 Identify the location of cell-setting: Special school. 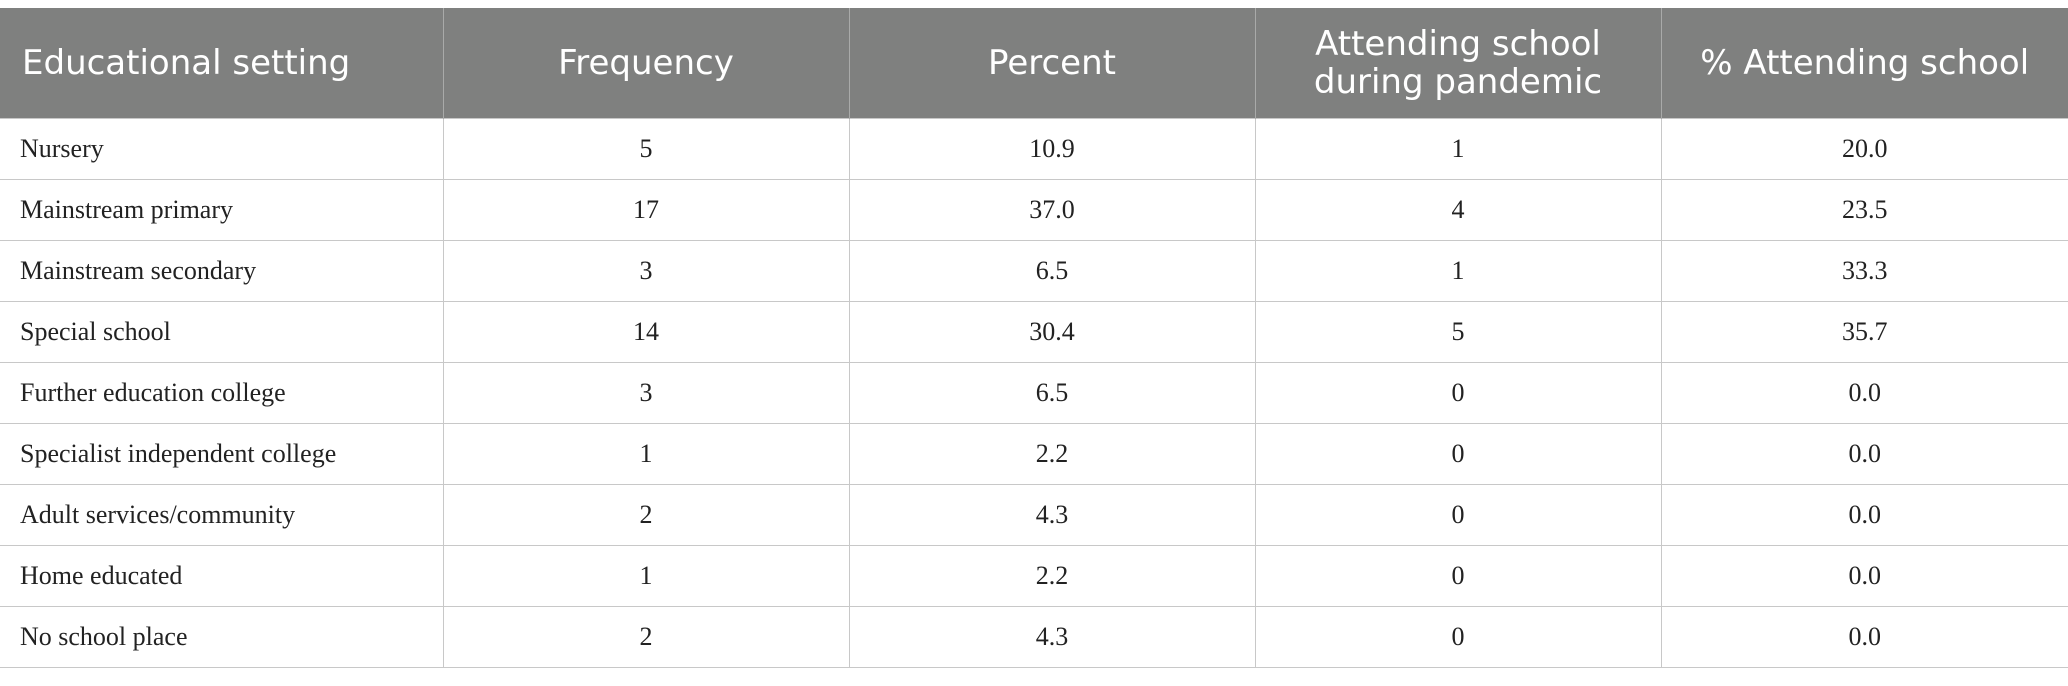
(222, 331).